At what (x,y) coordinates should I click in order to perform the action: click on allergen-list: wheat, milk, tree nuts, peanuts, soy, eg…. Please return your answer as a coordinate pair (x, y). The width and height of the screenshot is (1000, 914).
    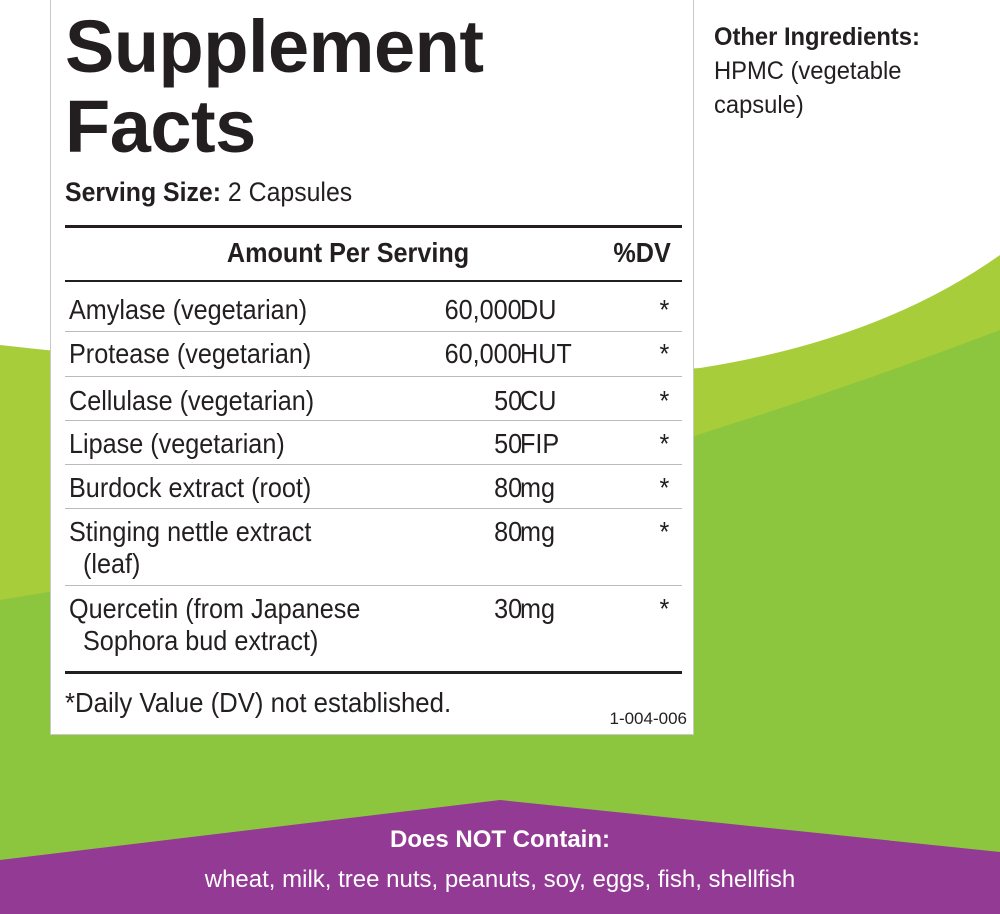
    Looking at the image, I should click on (500, 879).